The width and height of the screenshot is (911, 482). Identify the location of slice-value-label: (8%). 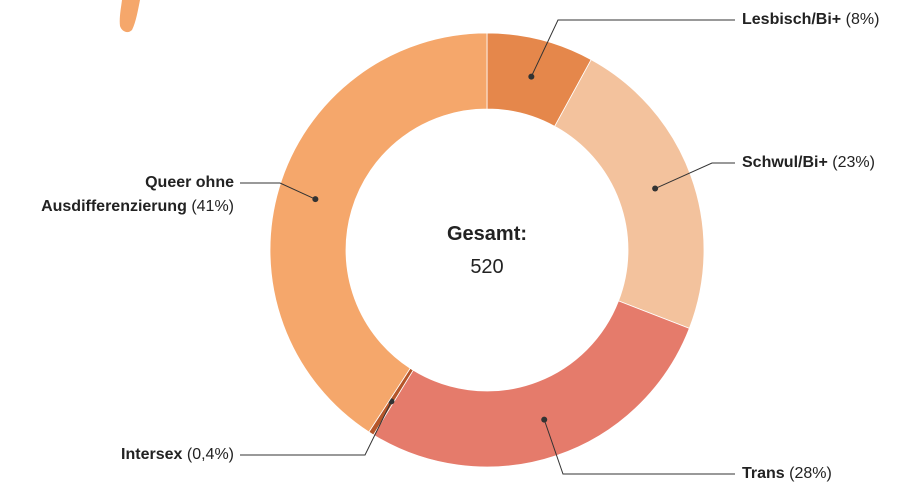
(862, 19).